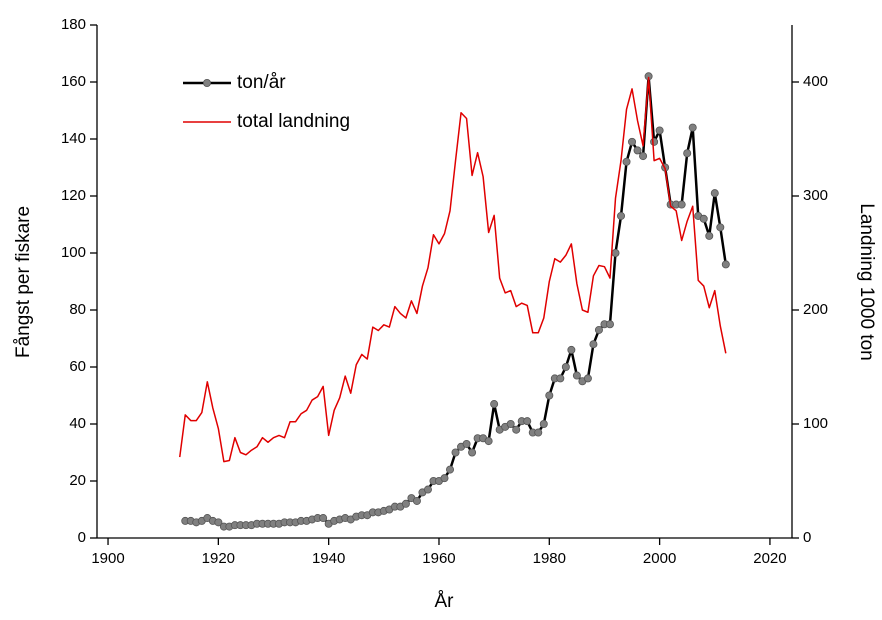  Describe the element at coordinates (807, 537) in the screenshot. I see `y2-tick-label: 0` at that location.